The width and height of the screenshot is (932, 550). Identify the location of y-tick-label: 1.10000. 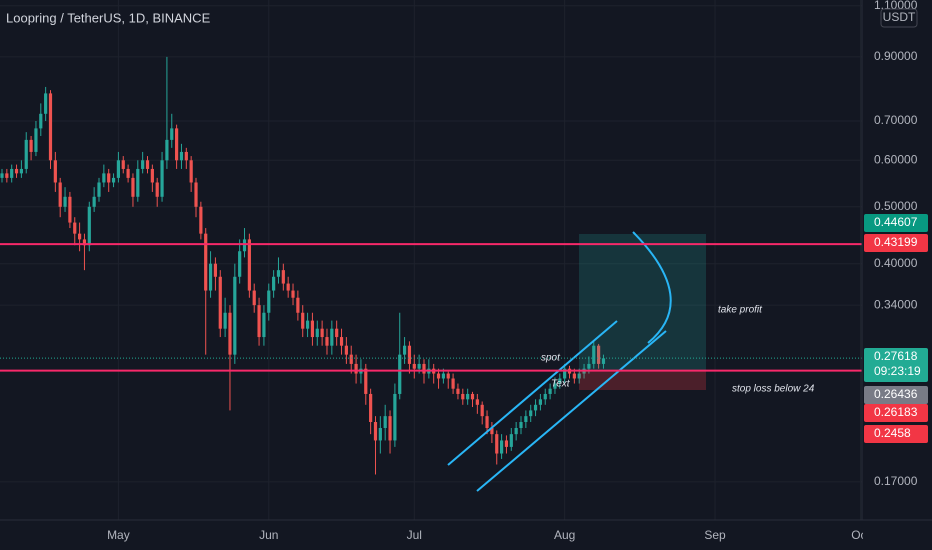
(896, 6).